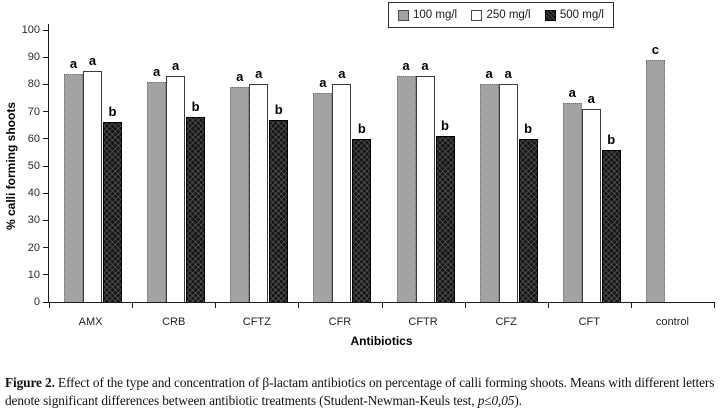 The image size is (721, 416). Describe the element at coordinates (256, 322) in the screenshot. I see `x-tick-label-CFTZ: CFTZ` at that location.